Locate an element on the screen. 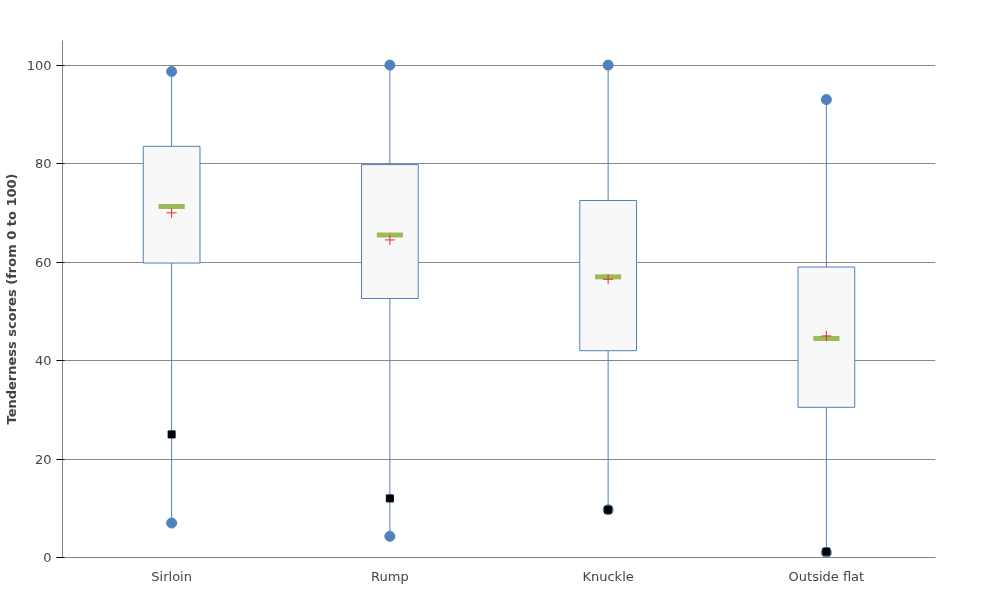  y-tick-label: 40 is located at coordinates (43, 361).